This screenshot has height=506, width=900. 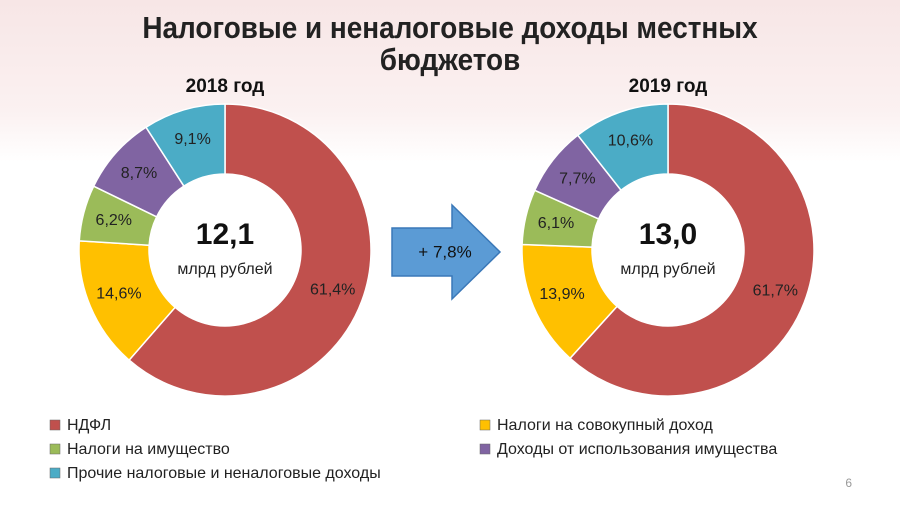 I want to click on value-label: 13,9%, so click(x=561, y=294).